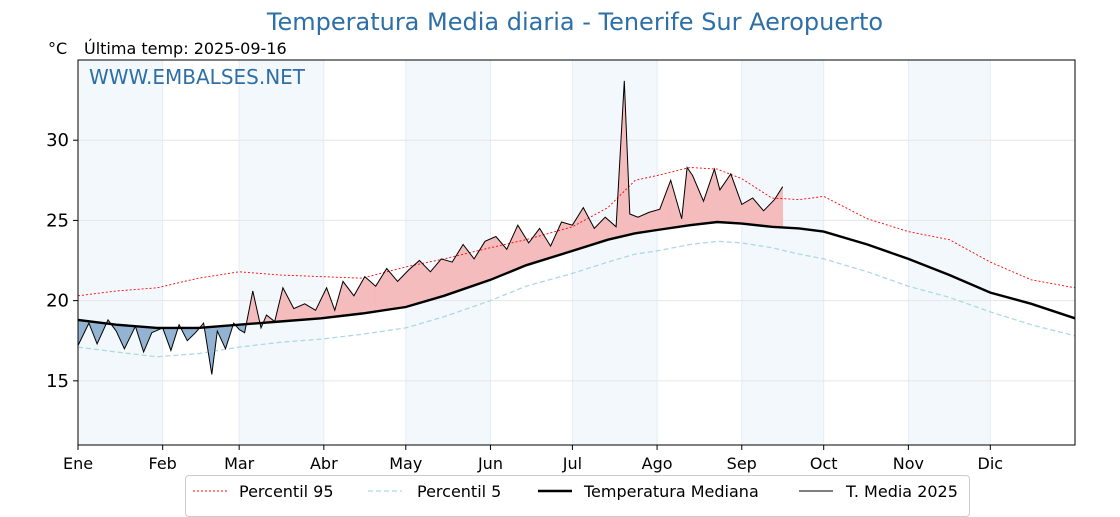  I want to click on legend-median-label: Temperatura Mediana, so click(671, 491).